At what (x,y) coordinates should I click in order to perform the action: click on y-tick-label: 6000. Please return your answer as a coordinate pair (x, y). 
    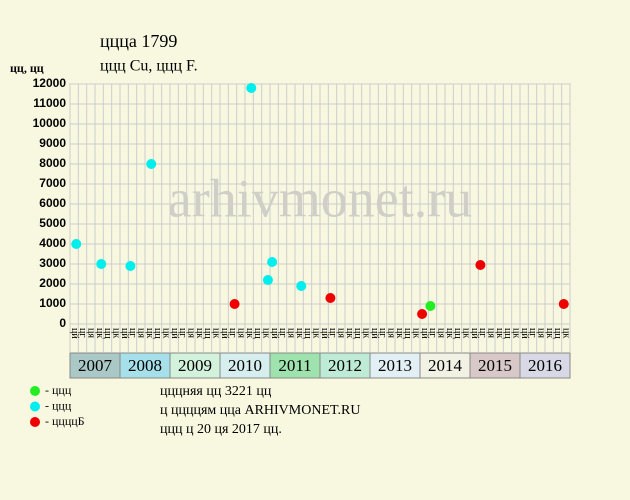
    Looking at the image, I should click on (52, 203).